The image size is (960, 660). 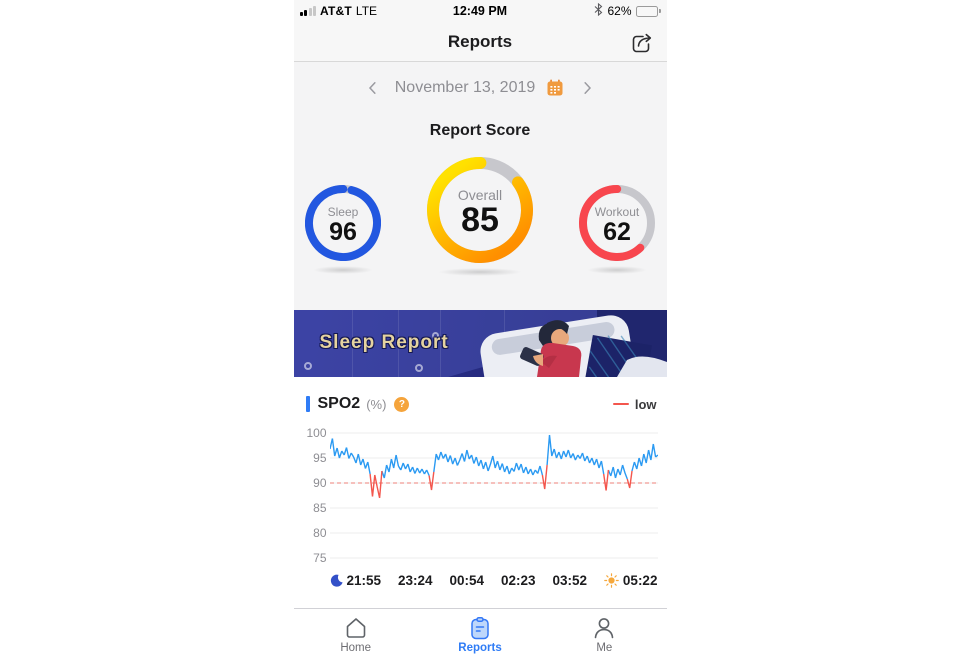 I want to click on carrier-label: AT&T, so click(x=336, y=11).